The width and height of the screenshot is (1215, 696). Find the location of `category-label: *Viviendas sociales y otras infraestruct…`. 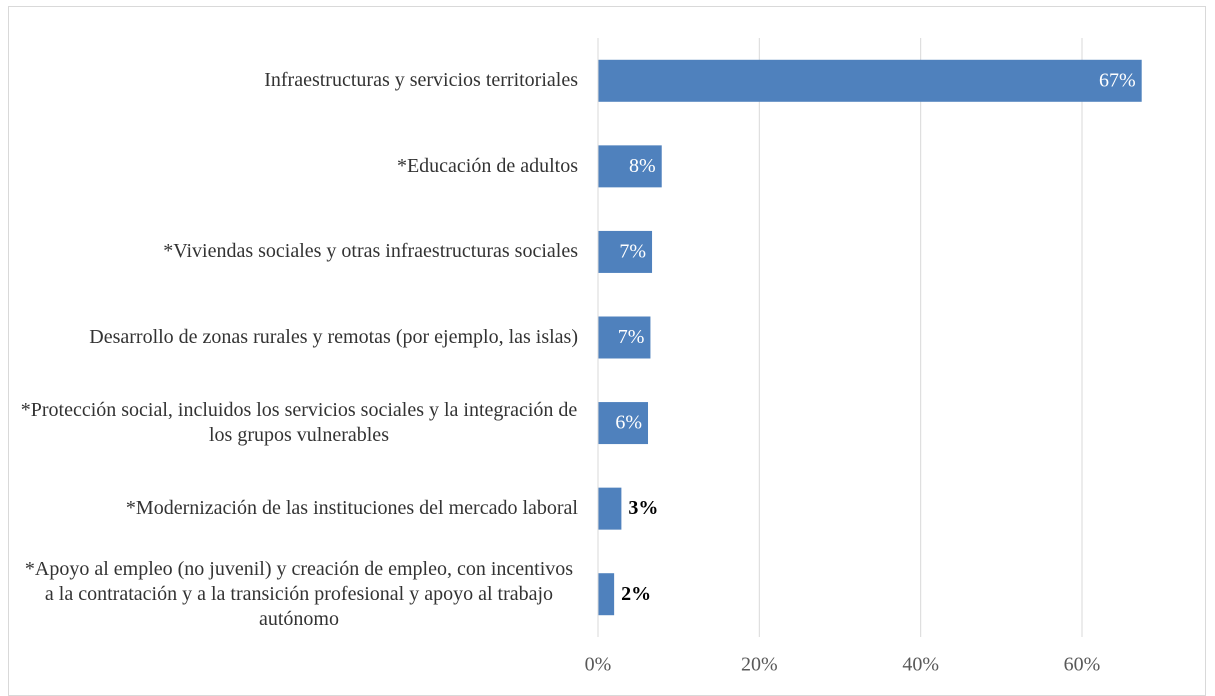

category-label: *Viviendas sociales y otras infraestruct… is located at coordinates (370, 251).